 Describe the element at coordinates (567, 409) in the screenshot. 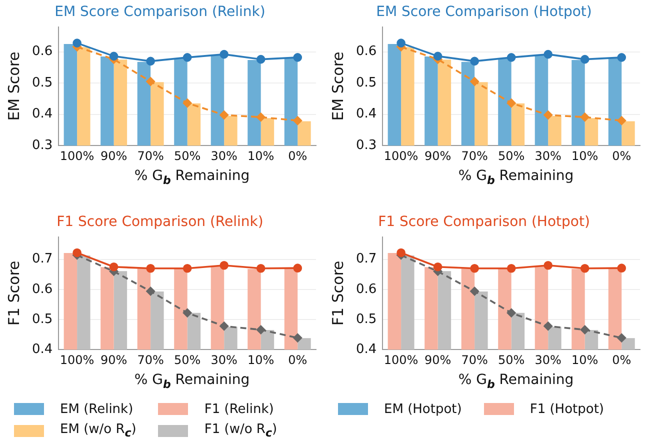

I see `legend-label: F1 (Hotpot)` at that location.